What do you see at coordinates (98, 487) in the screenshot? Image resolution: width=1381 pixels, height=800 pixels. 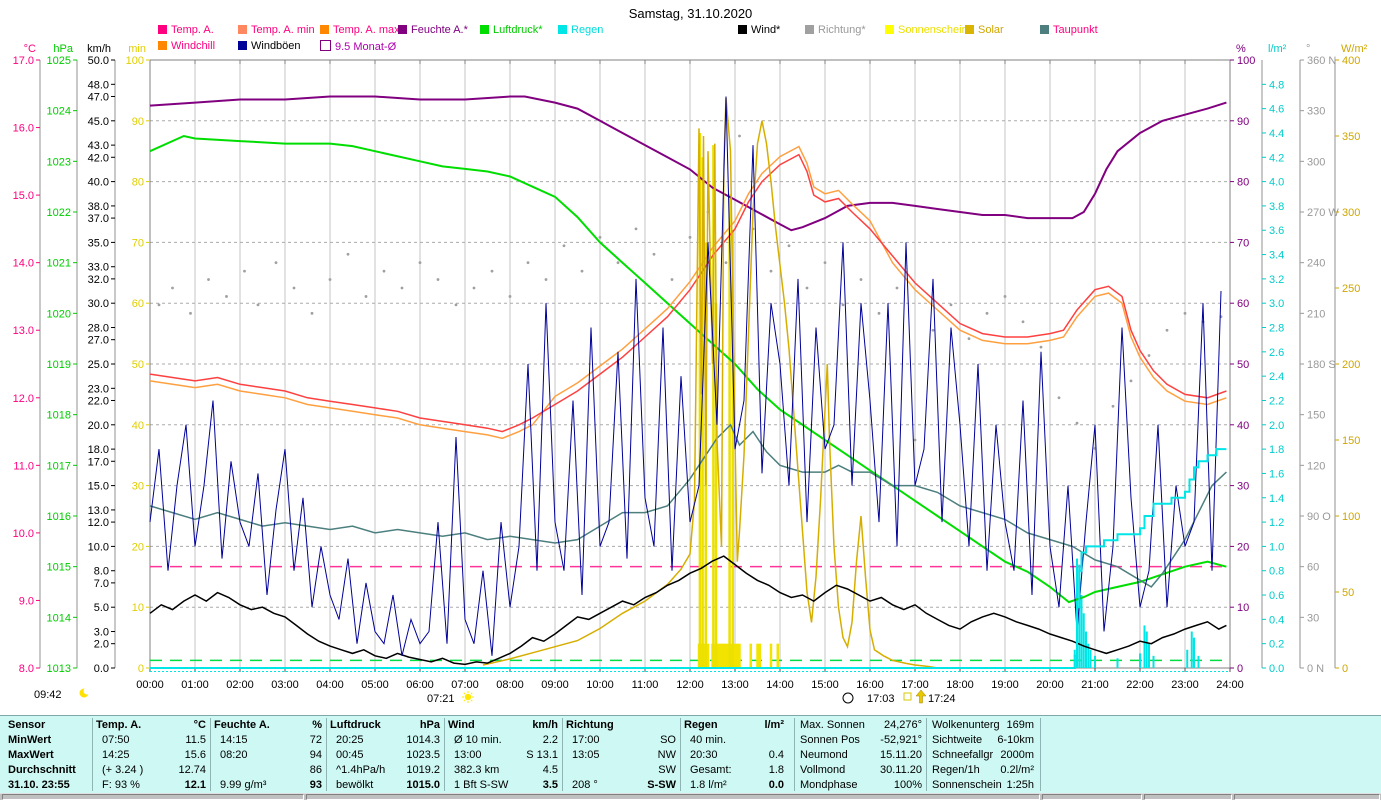 I see `axis-label: 15.0` at bounding box center [98, 487].